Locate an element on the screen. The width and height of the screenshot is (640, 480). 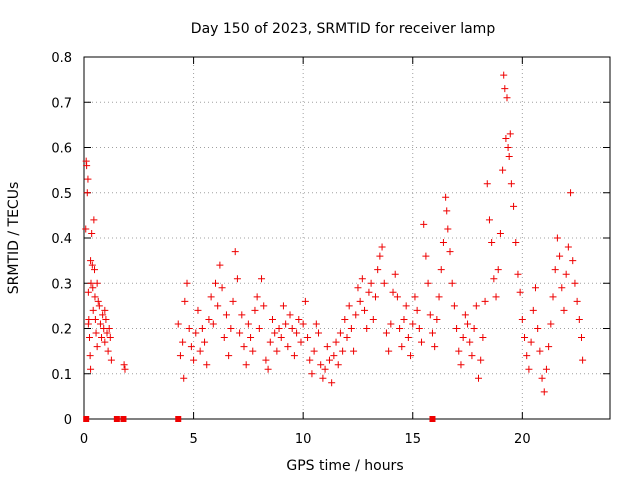
zero-flag-marker is located at coordinates (432, 419).